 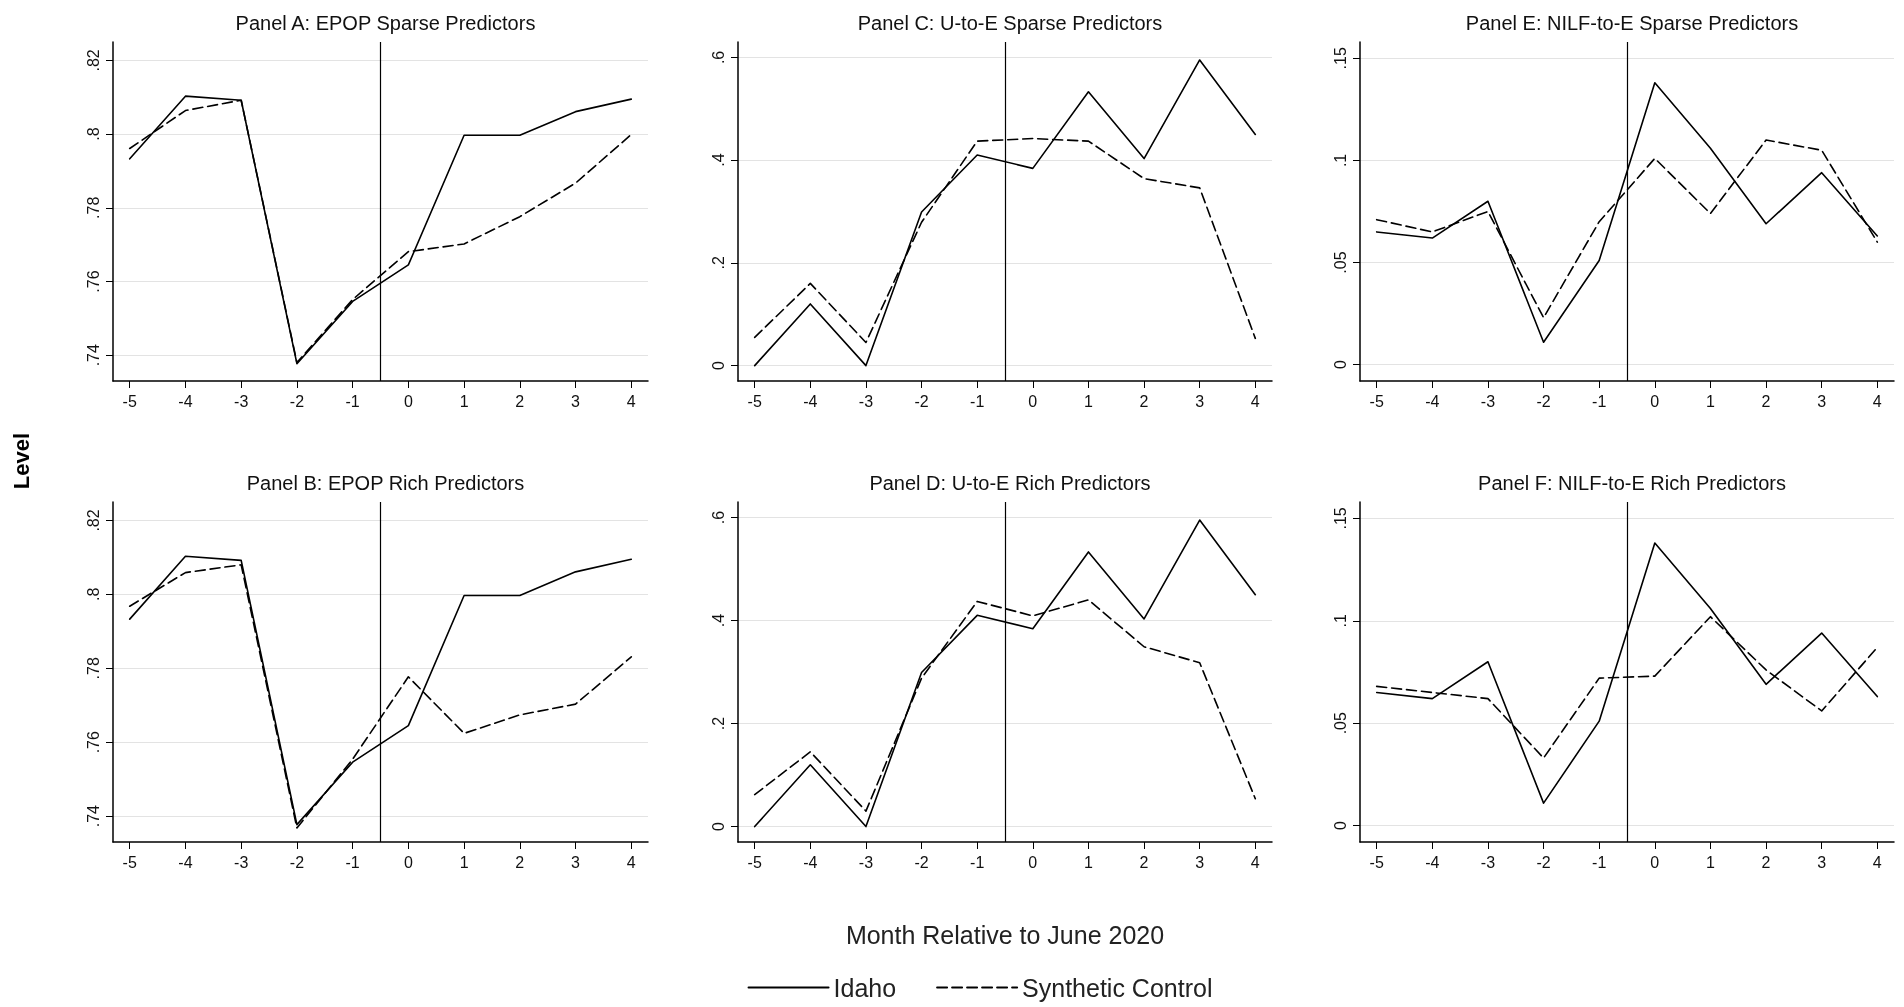 What do you see at coordinates (1010, 483) in the screenshot?
I see `chart-title: Panel D: U-to-E Rich Predictors` at bounding box center [1010, 483].